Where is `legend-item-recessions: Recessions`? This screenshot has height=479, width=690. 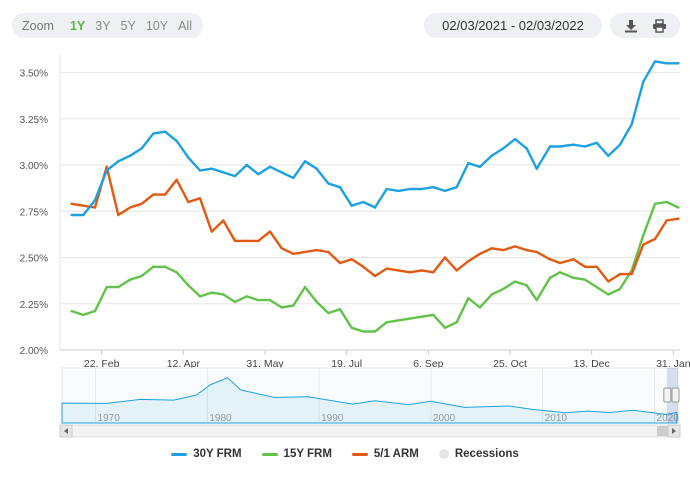 legend-item-recessions: Recessions is located at coordinates (478, 454).